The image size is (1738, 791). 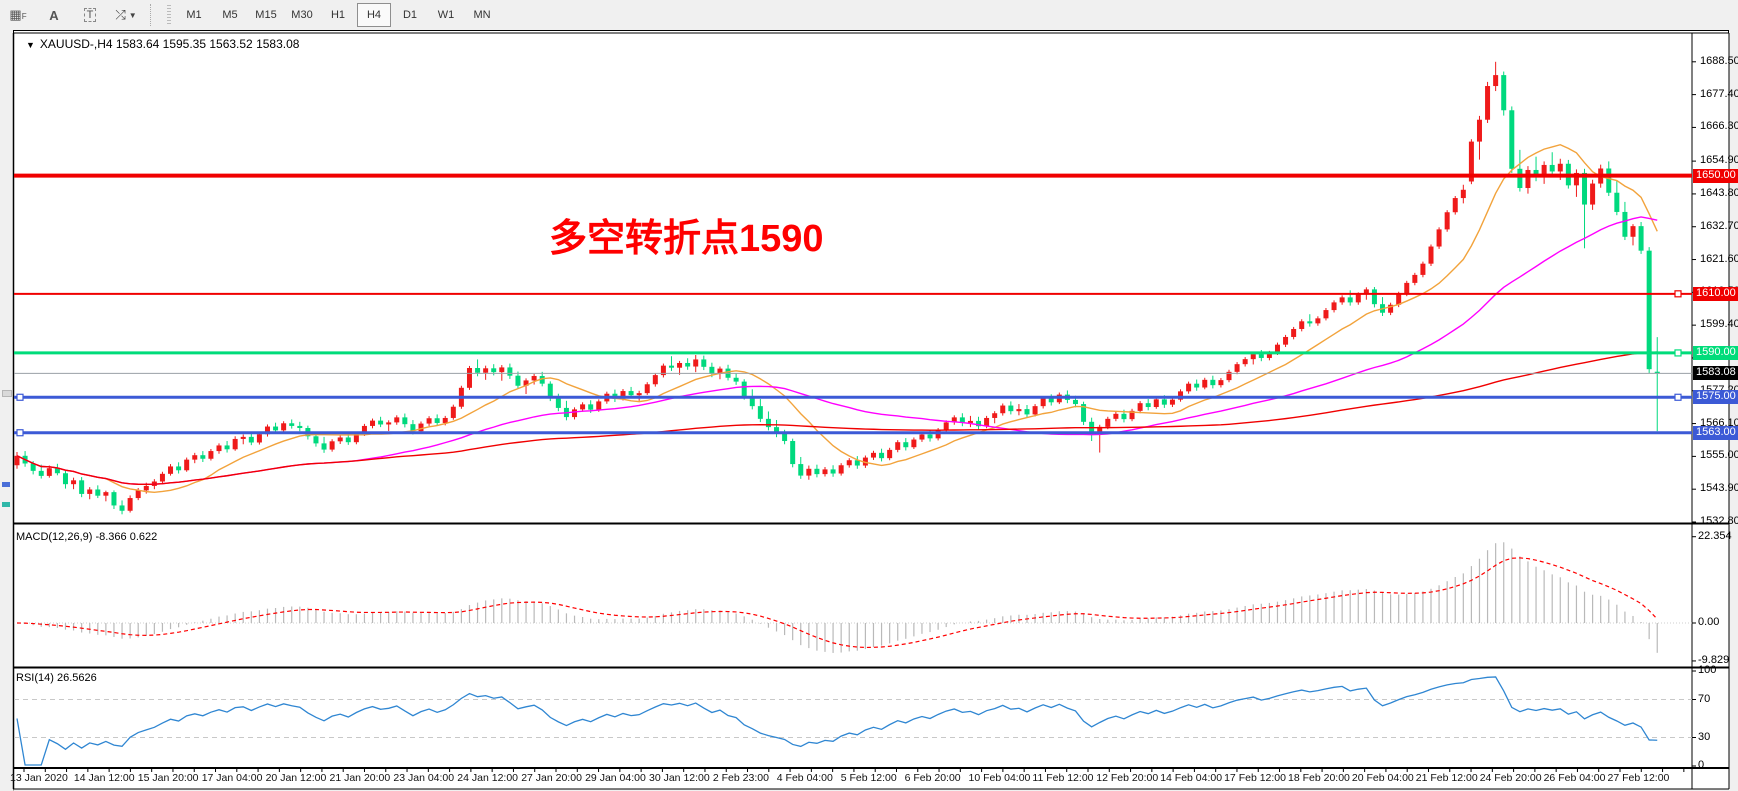 I want to click on time-axis-label: 24 Feb 20:00, so click(x=1510, y=778).